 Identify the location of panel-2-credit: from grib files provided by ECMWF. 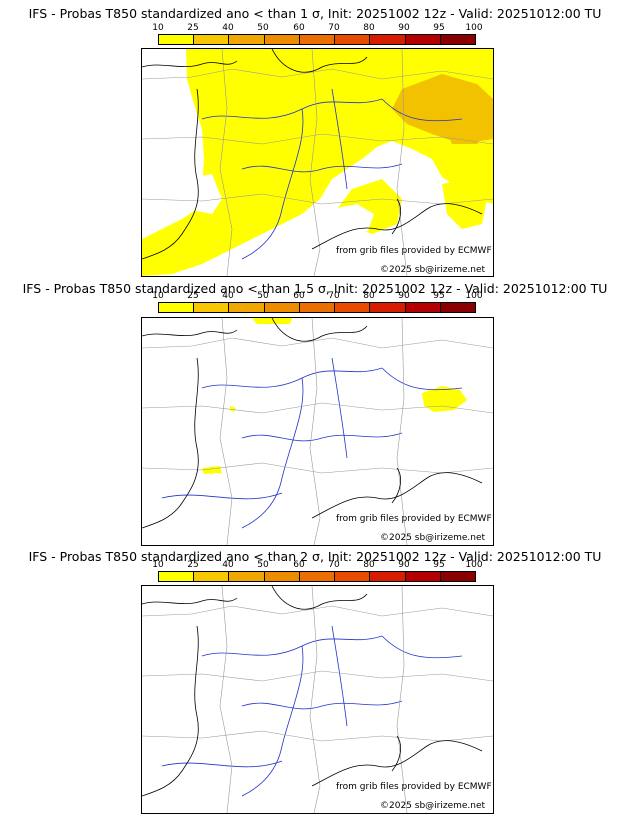
(414, 519).